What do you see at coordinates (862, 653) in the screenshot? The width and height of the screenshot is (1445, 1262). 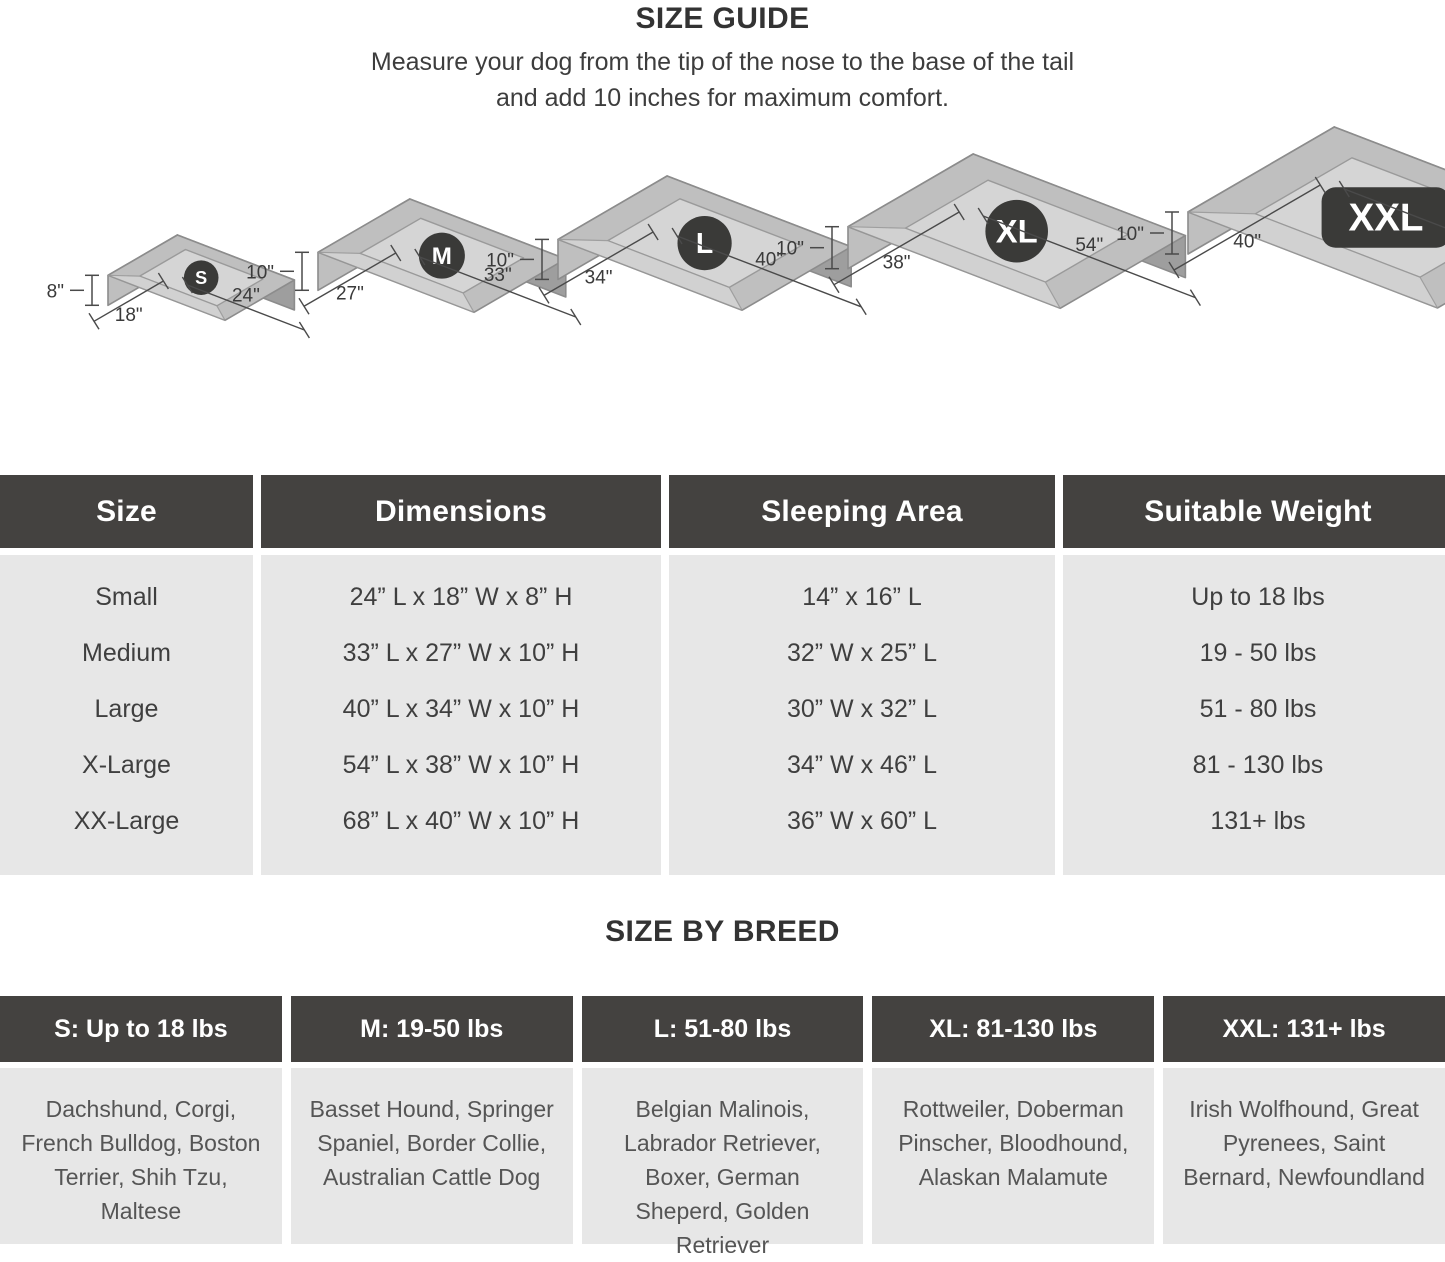 I see `table-row: 32” W x 25” L` at bounding box center [862, 653].